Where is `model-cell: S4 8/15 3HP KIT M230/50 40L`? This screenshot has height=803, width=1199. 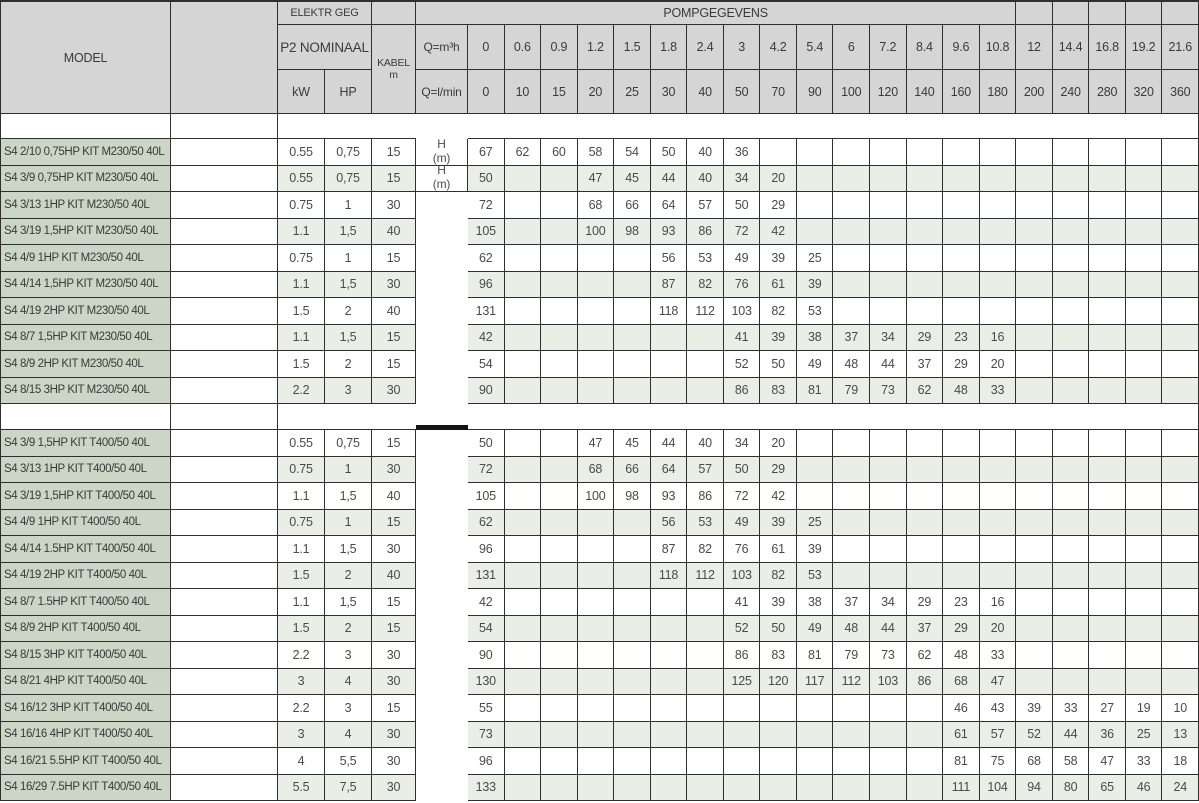 model-cell: S4 8/15 3HP KIT M230/50 40L is located at coordinates (86, 390).